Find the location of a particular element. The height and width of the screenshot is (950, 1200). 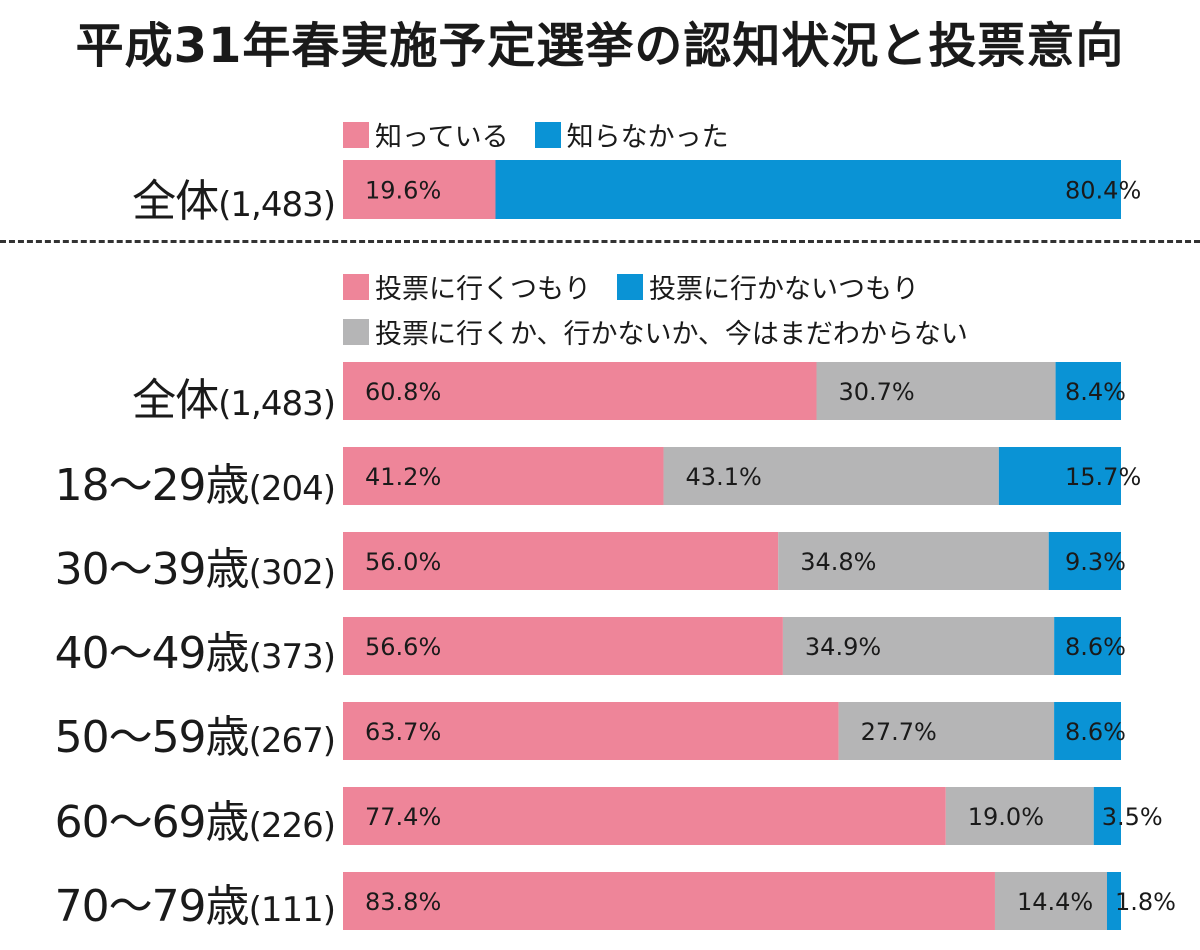

legend-item-undecided: 投票に行くか、行かないか、今はまだわからない is located at coordinates (655, 331).